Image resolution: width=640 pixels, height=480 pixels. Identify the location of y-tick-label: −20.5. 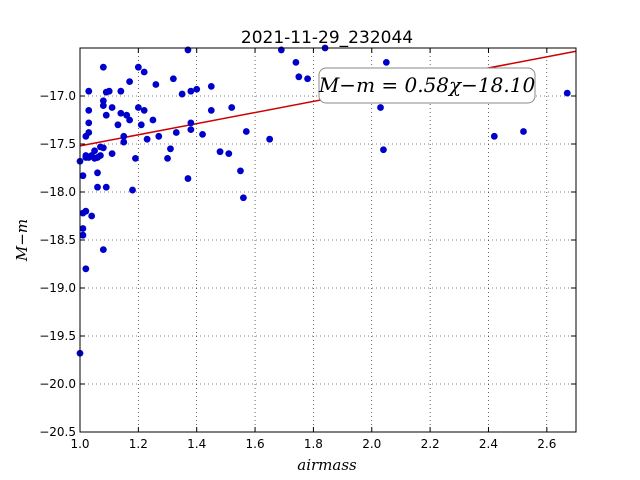
(57, 432).